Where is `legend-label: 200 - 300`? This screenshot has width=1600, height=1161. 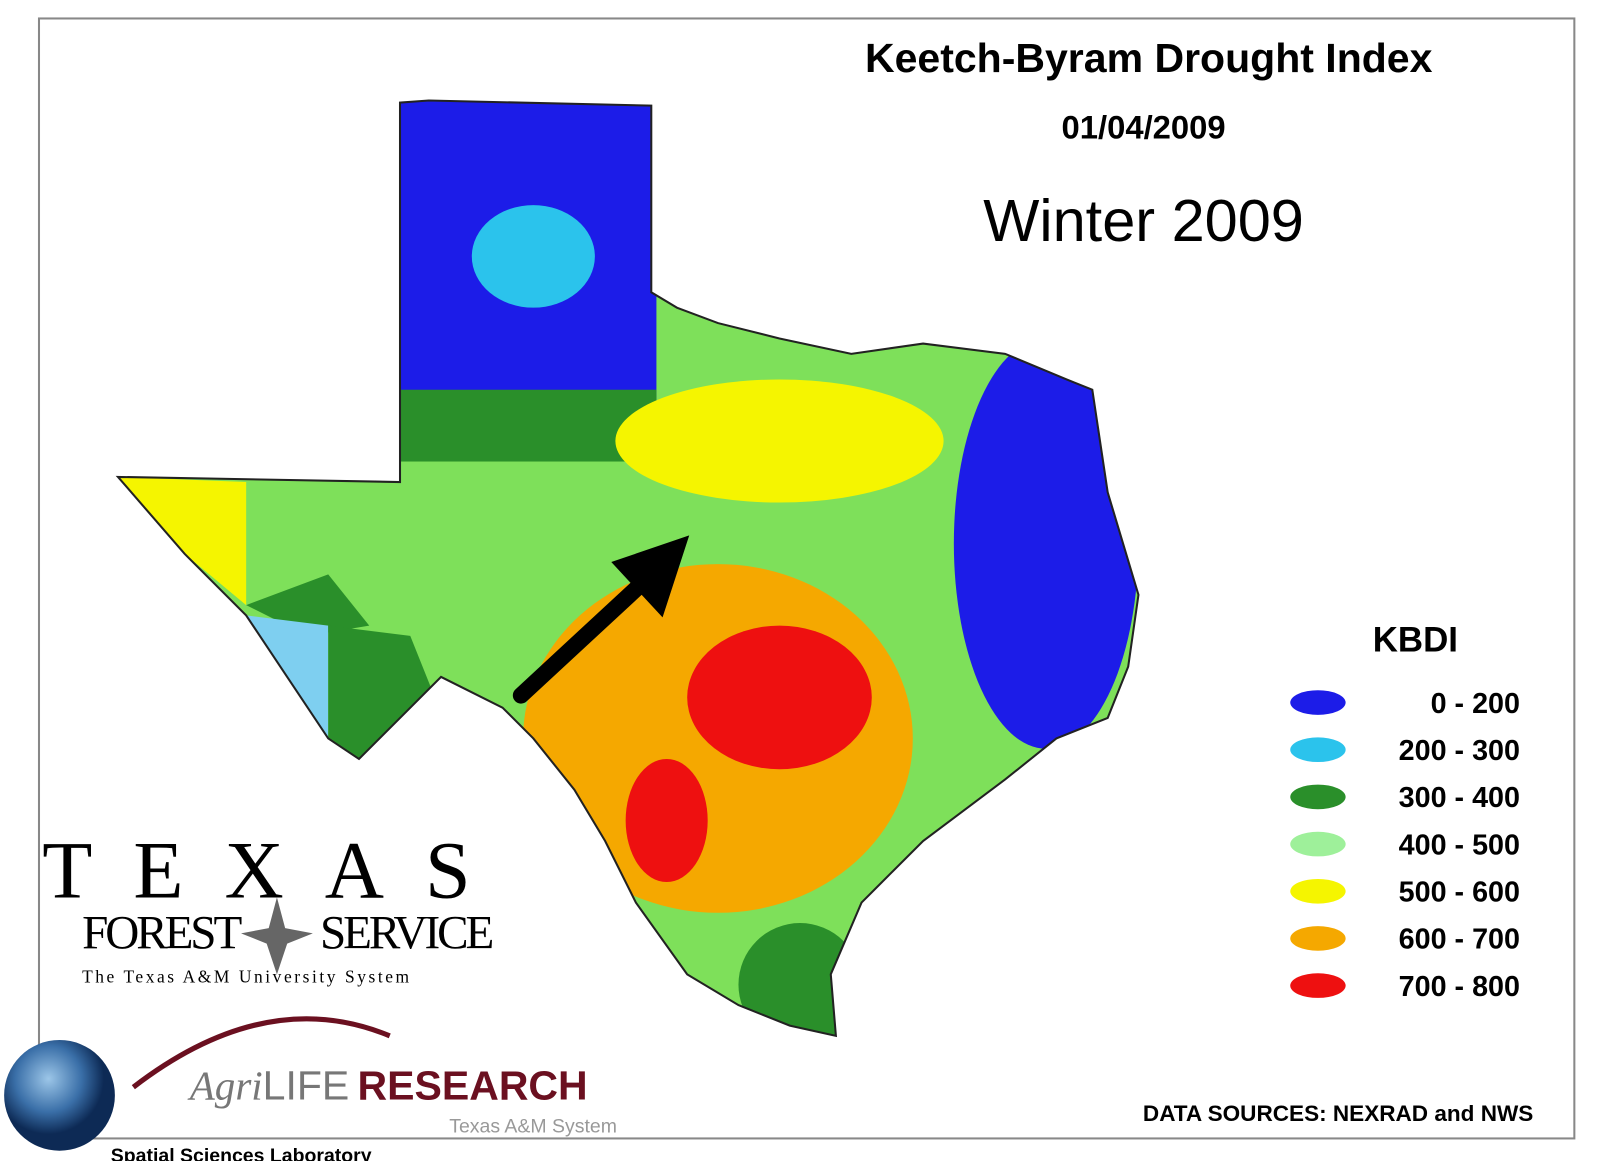 legend-label: 200 - 300 is located at coordinates (1459, 751).